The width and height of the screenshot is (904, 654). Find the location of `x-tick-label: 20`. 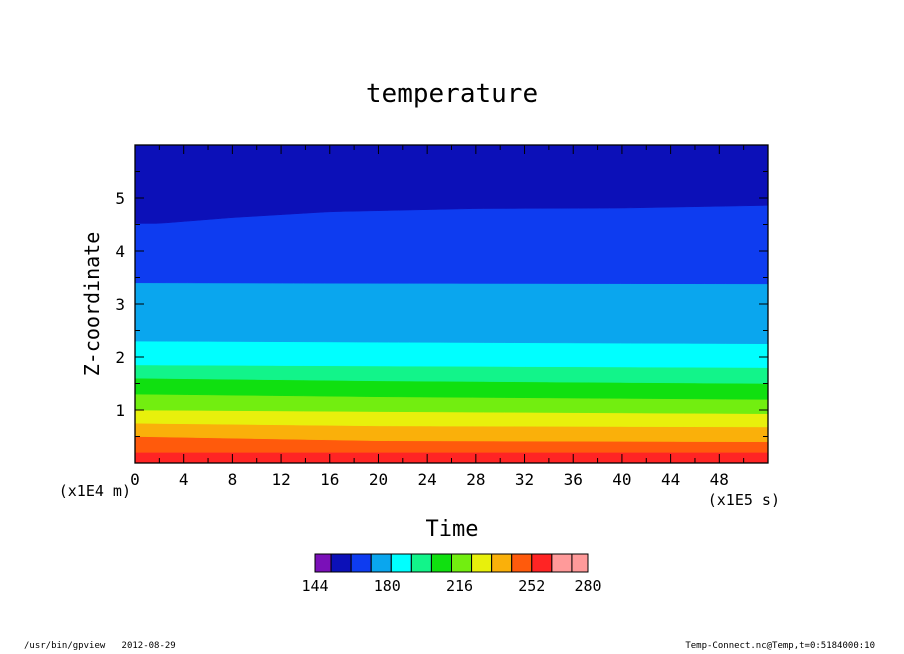

x-tick-label: 20 is located at coordinates (378, 479).